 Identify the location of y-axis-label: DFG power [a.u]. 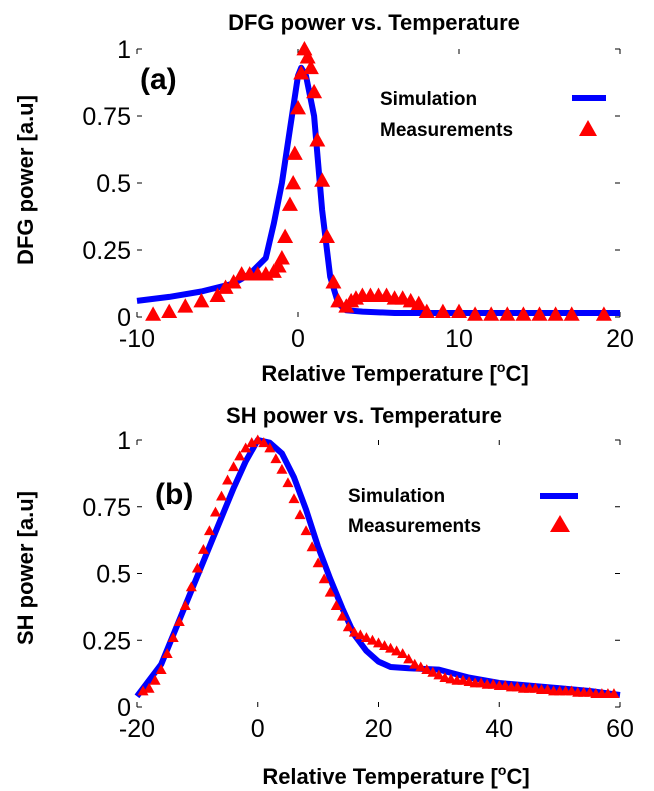
(25, 180).